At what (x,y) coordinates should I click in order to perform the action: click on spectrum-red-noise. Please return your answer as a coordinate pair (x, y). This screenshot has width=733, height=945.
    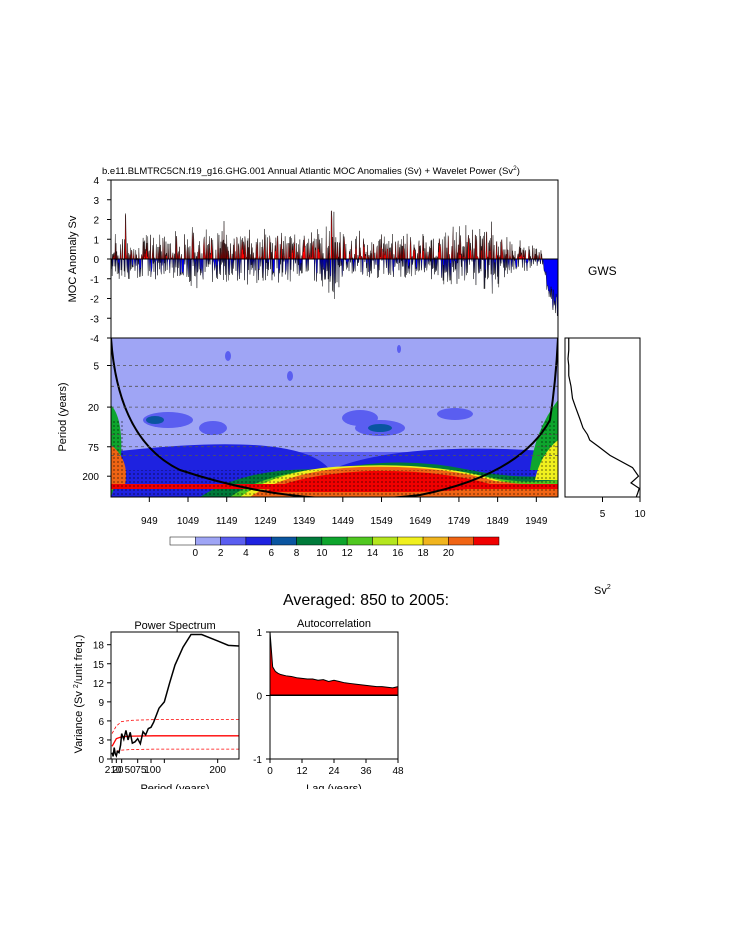
    Looking at the image, I should click on (175, 741).